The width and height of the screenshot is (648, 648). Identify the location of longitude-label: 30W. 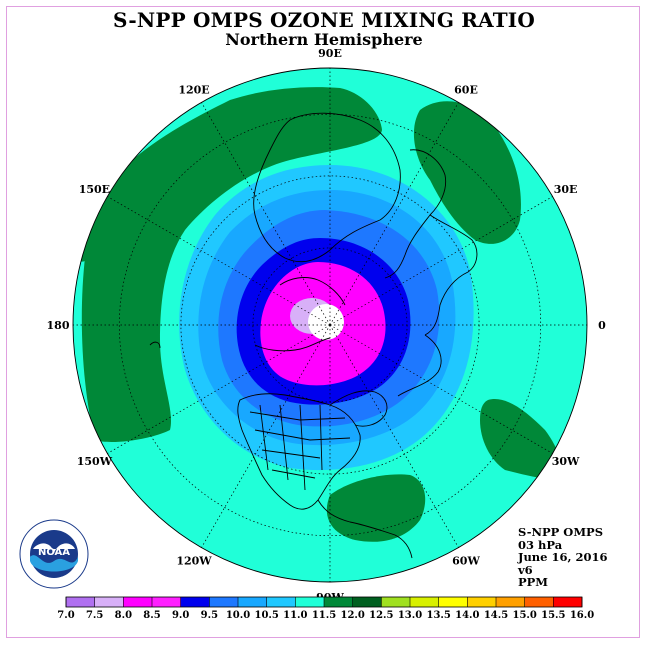
(566, 461).